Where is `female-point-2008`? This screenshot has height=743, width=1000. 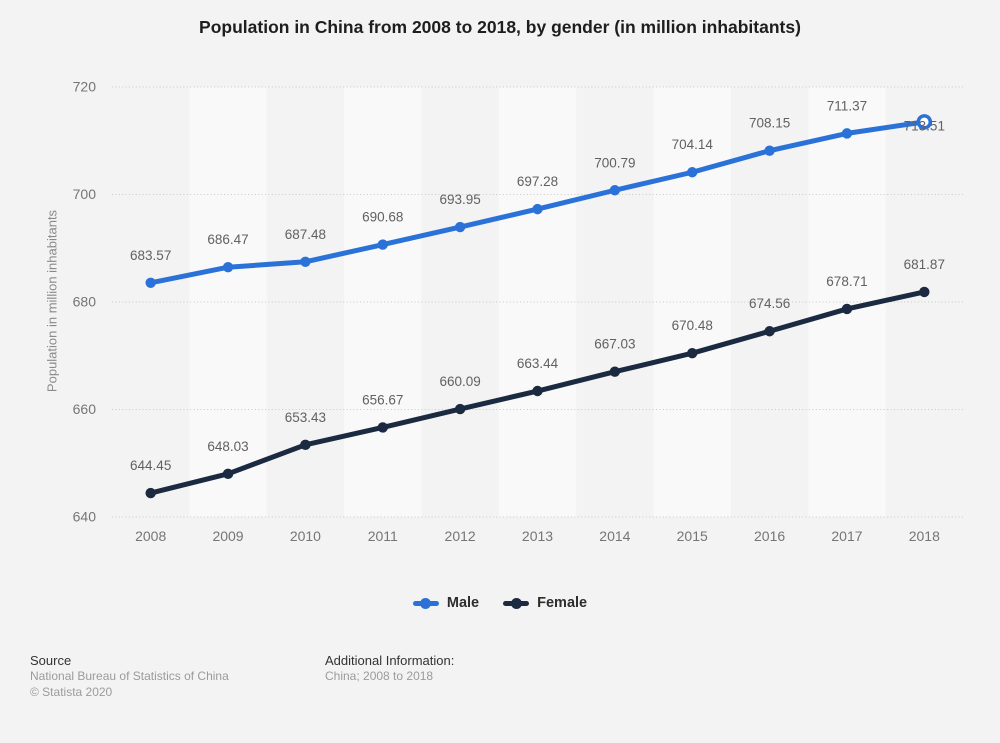 female-point-2008 is located at coordinates (150, 493).